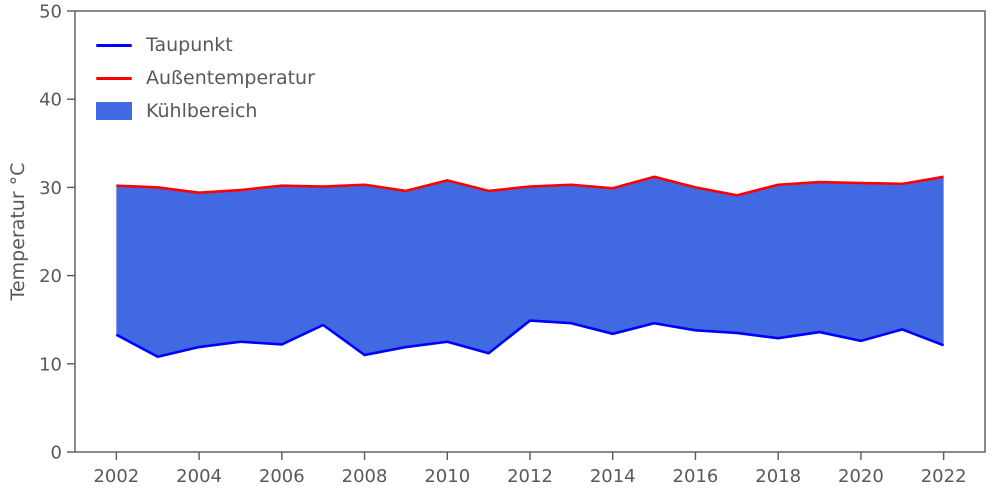 The width and height of the screenshot is (1000, 500). What do you see at coordinates (50, 100) in the screenshot?
I see `y-tick-label: 40` at bounding box center [50, 100].